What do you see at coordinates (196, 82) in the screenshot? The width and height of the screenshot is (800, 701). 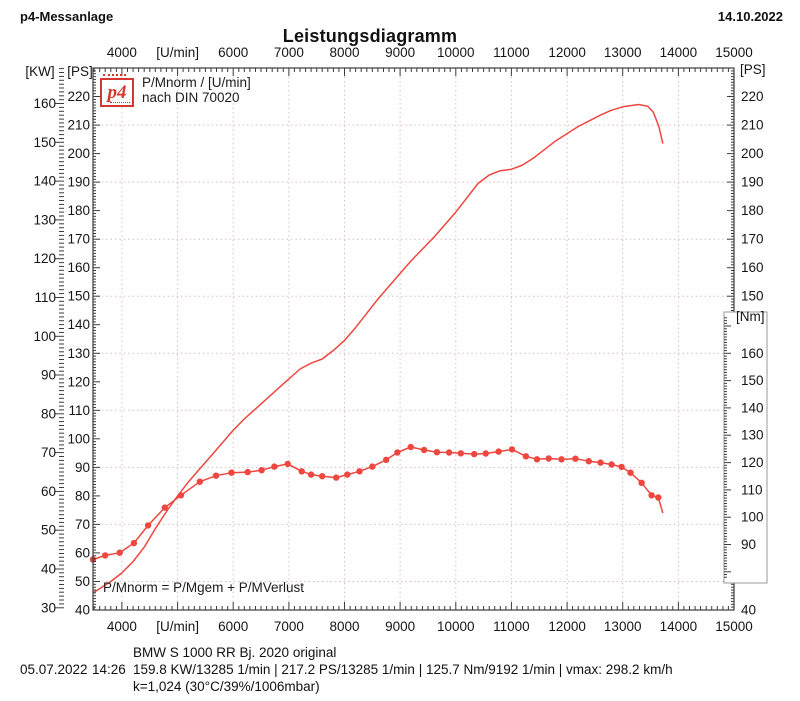 I see `legend-series-label: P/Mnorm / [U/min]` at bounding box center [196, 82].